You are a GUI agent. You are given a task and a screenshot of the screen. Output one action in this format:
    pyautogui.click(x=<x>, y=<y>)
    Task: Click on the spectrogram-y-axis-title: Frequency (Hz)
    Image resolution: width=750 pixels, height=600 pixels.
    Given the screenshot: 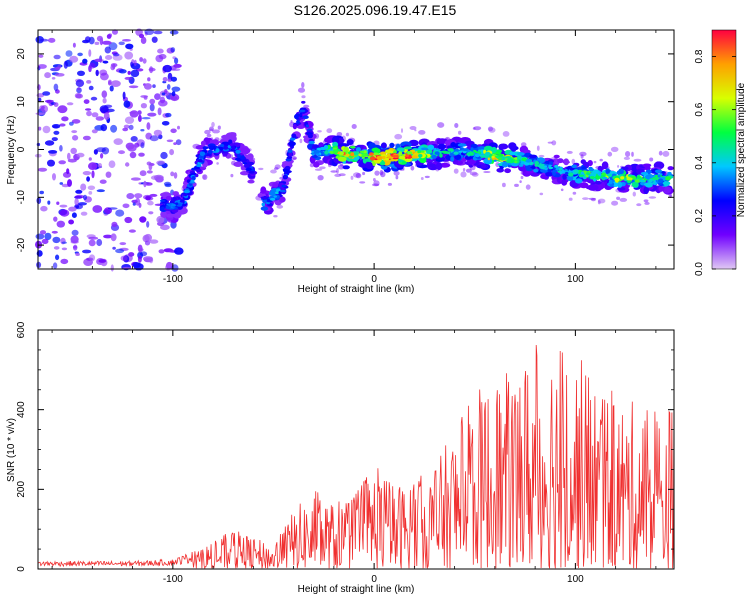 What is the action you would take?
    pyautogui.click(x=11, y=150)
    